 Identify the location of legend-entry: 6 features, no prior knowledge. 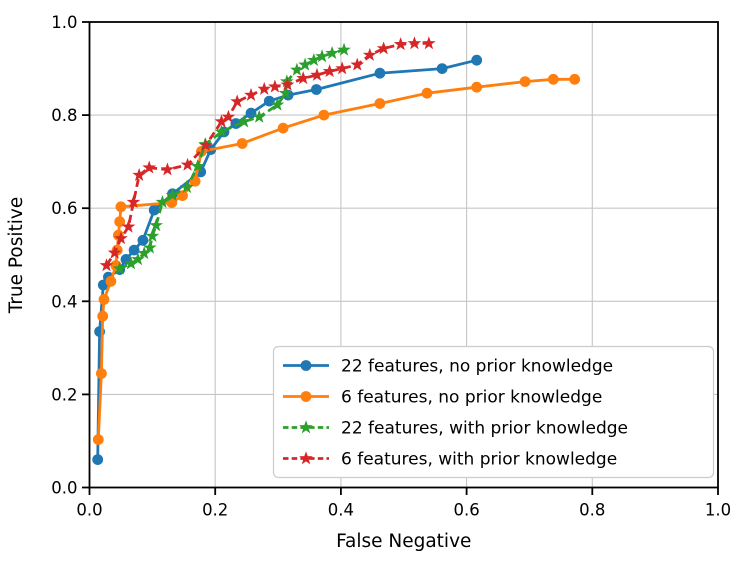
(442, 398).